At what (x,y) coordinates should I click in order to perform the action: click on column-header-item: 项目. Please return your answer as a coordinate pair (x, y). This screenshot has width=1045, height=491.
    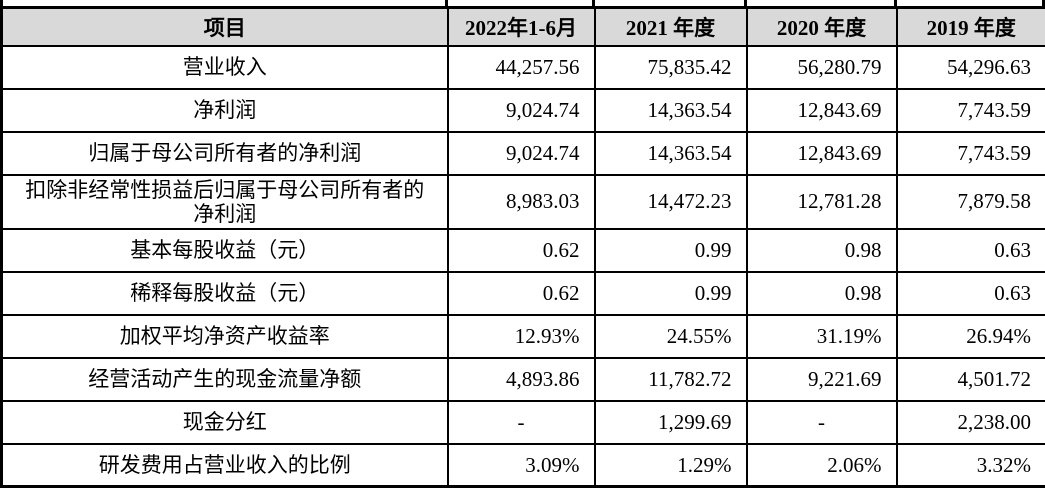
    Looking at the image, I should click on (224, 26).